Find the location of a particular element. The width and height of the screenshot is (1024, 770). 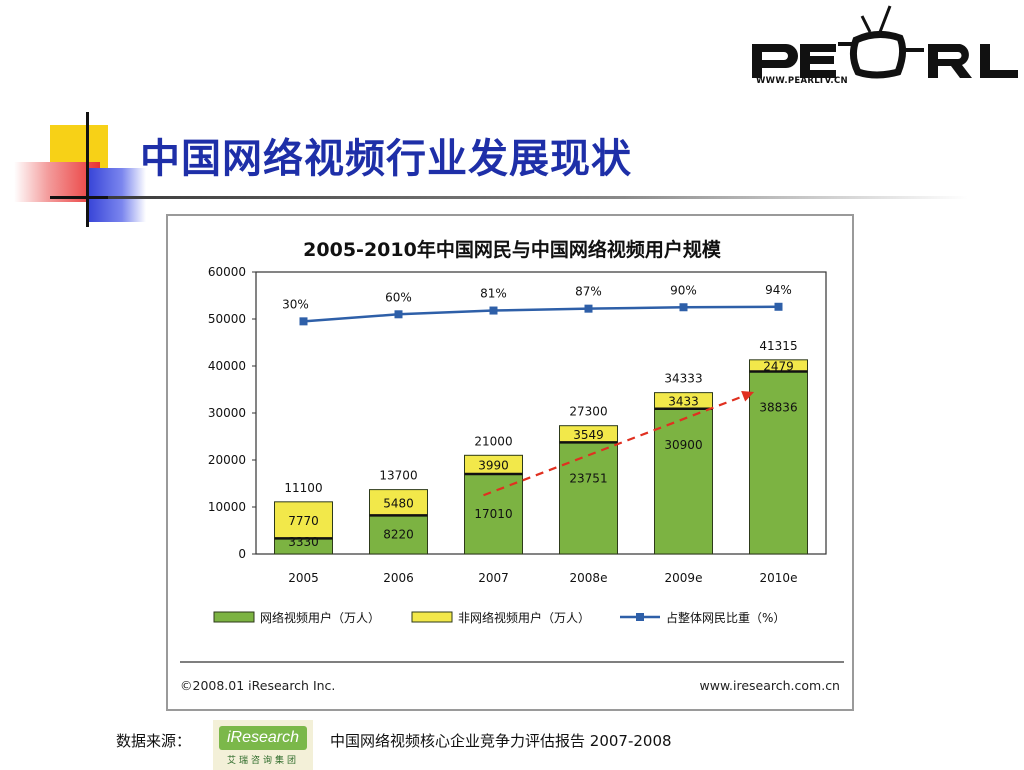

legend-swatch-non-video-users is located at coordinates (432, 617).